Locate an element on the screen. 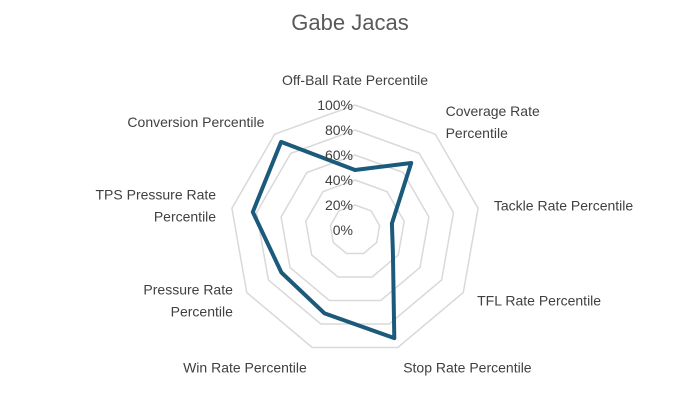 This screenshot has height=404, width=700. axis-label-5: Win Rate Percentile is located at coordinates (245, 368).